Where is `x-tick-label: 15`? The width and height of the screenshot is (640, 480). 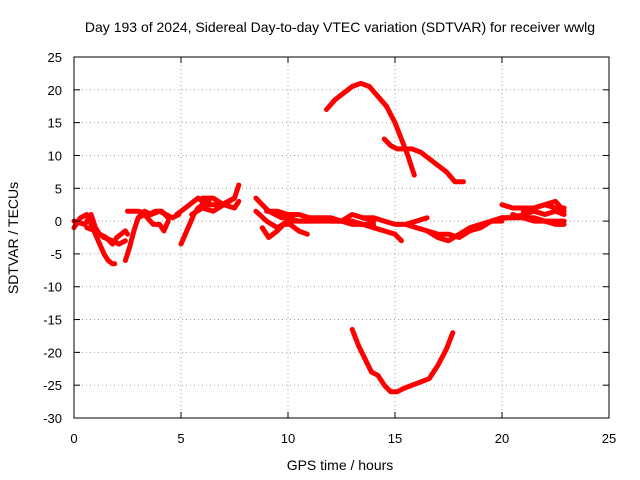 x-tick-label: 15 is located at coordinates (395, 438).